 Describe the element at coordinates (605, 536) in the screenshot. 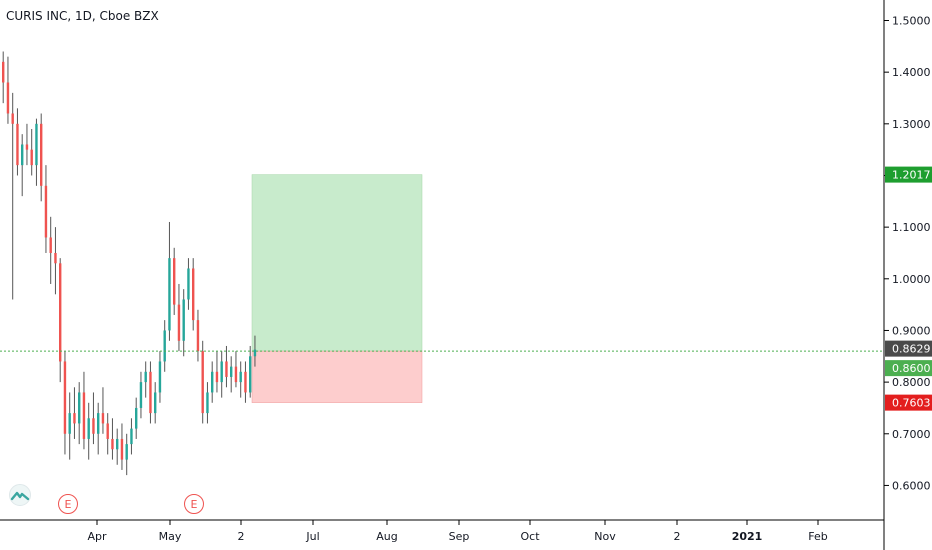

I see `time-tick-label: Nov` at that location.